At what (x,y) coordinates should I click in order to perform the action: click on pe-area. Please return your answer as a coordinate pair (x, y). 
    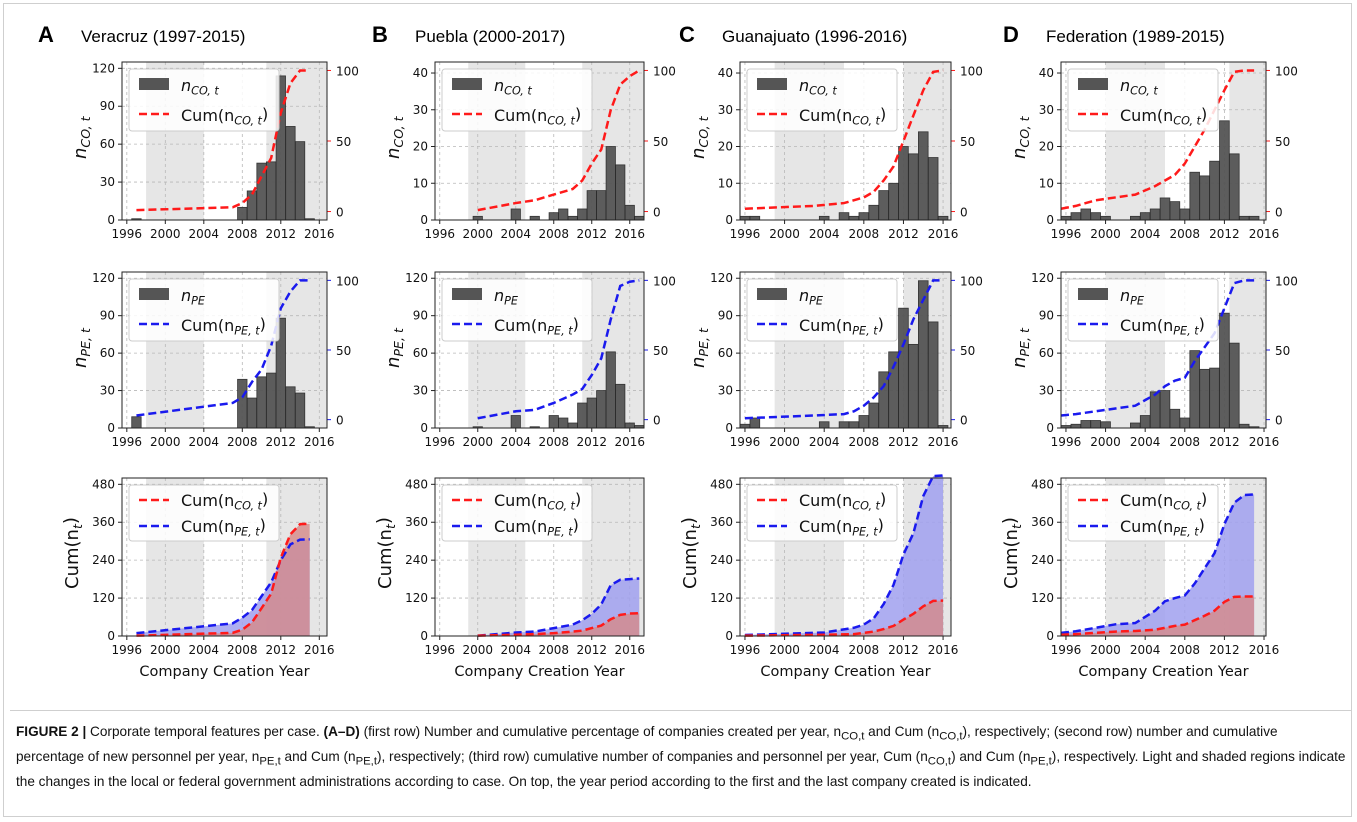
    Looking at the image, I should click on (558, 607).